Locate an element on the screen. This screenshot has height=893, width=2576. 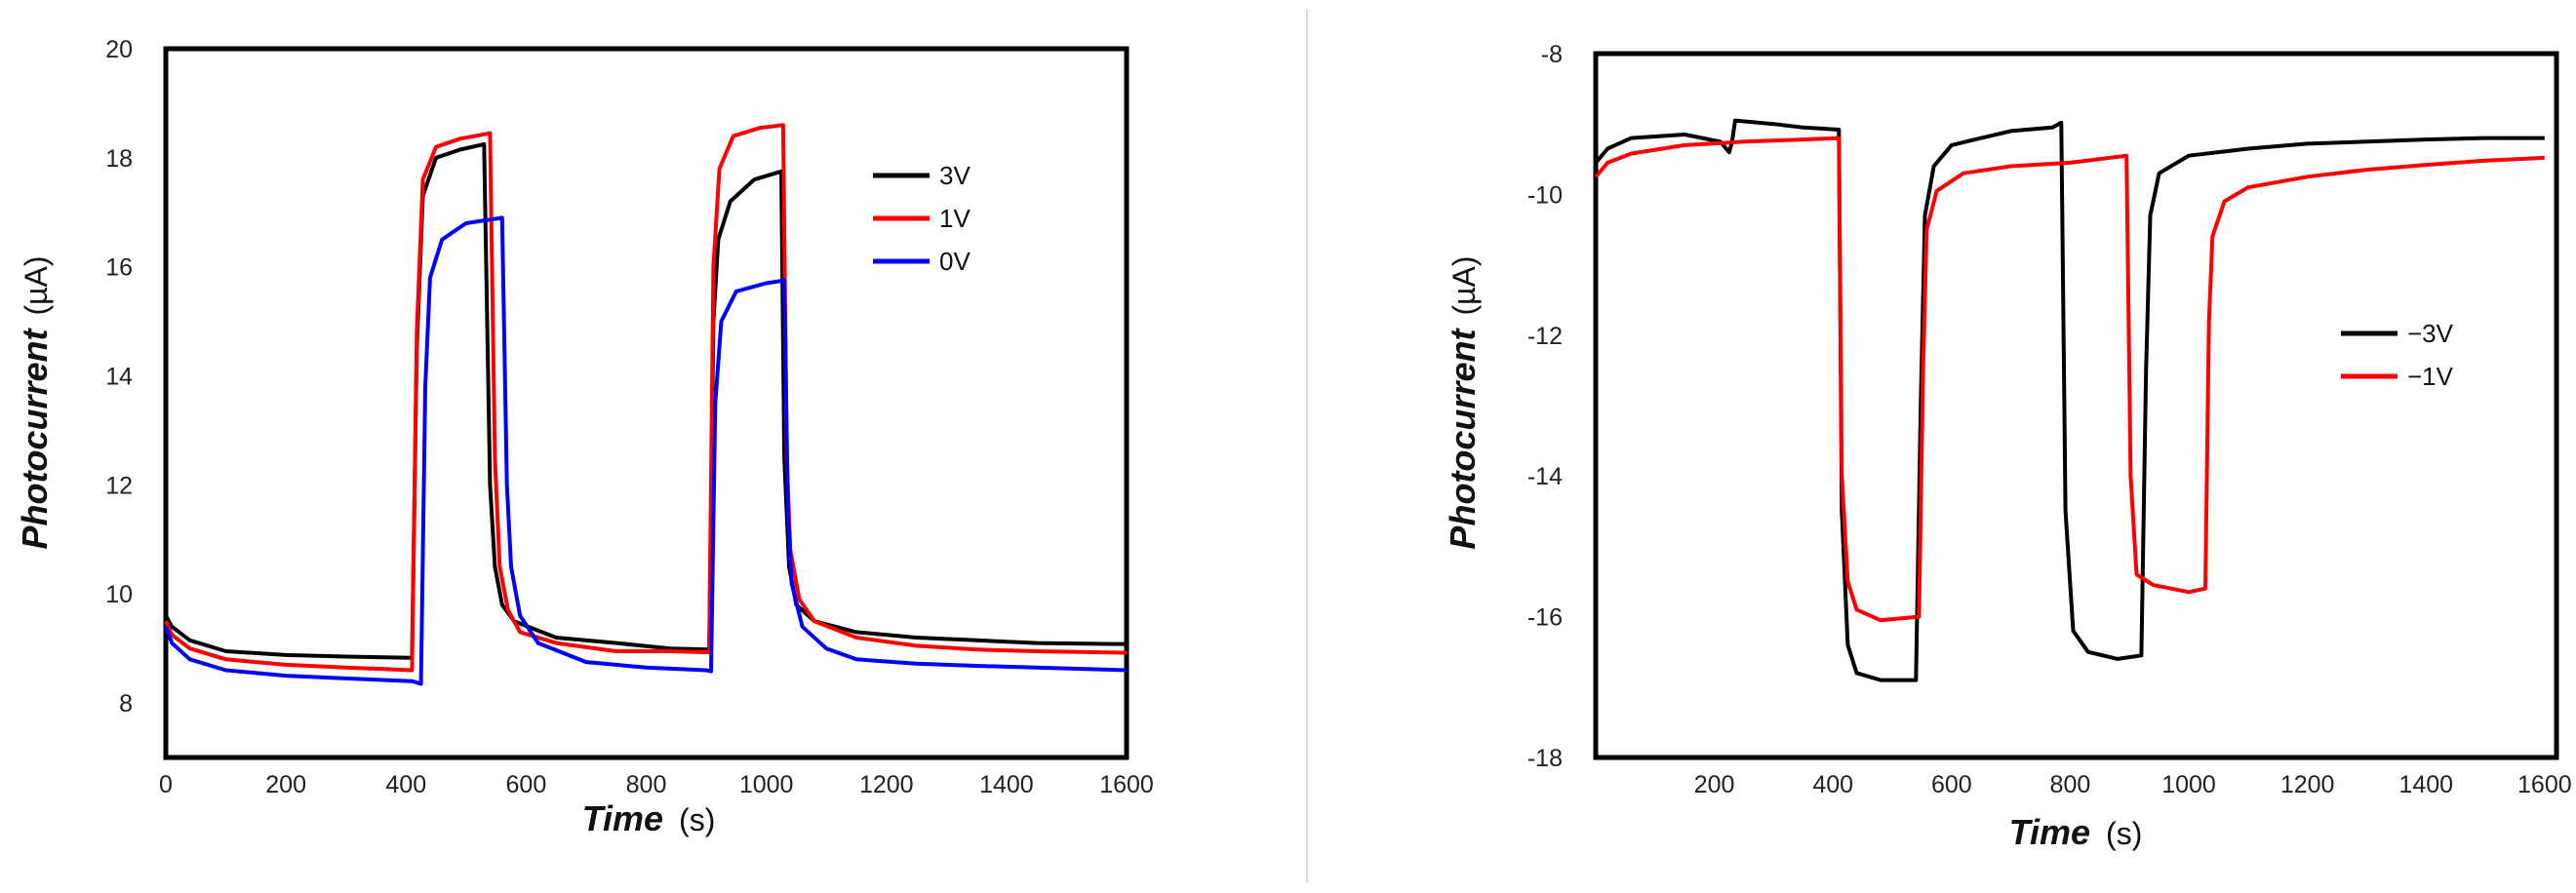
left-x-axis-label: Time (s) is located at coordinates (649, 818).